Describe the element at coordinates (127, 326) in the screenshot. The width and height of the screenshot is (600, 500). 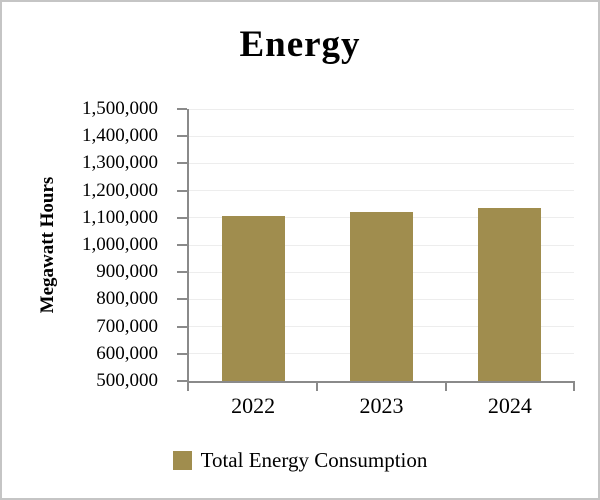
I see `y-tick-label: 700,000` at that location.